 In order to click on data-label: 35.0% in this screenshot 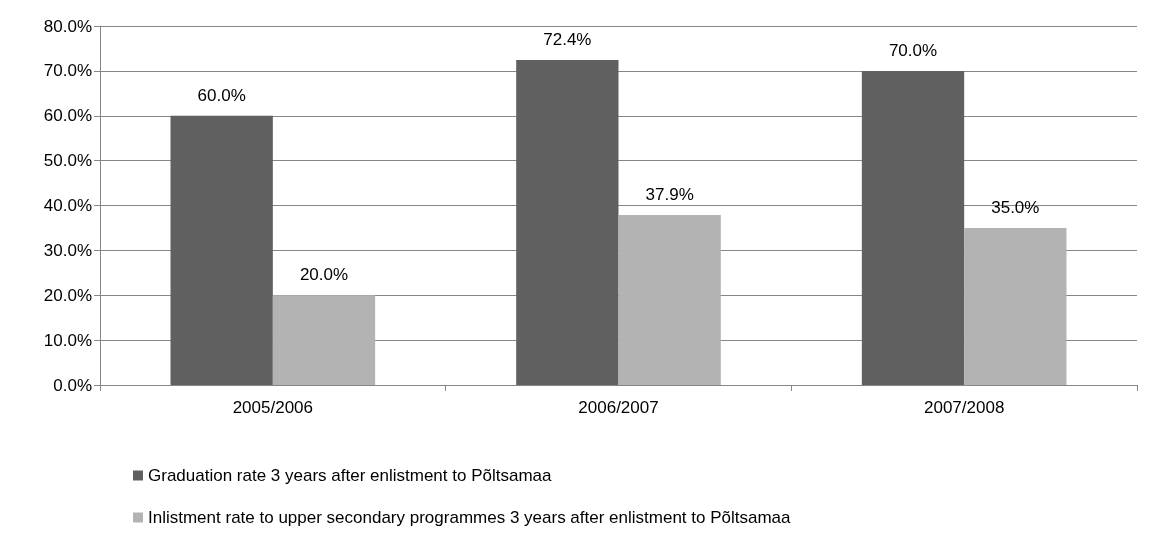, I will do `click(1015, 207)`.